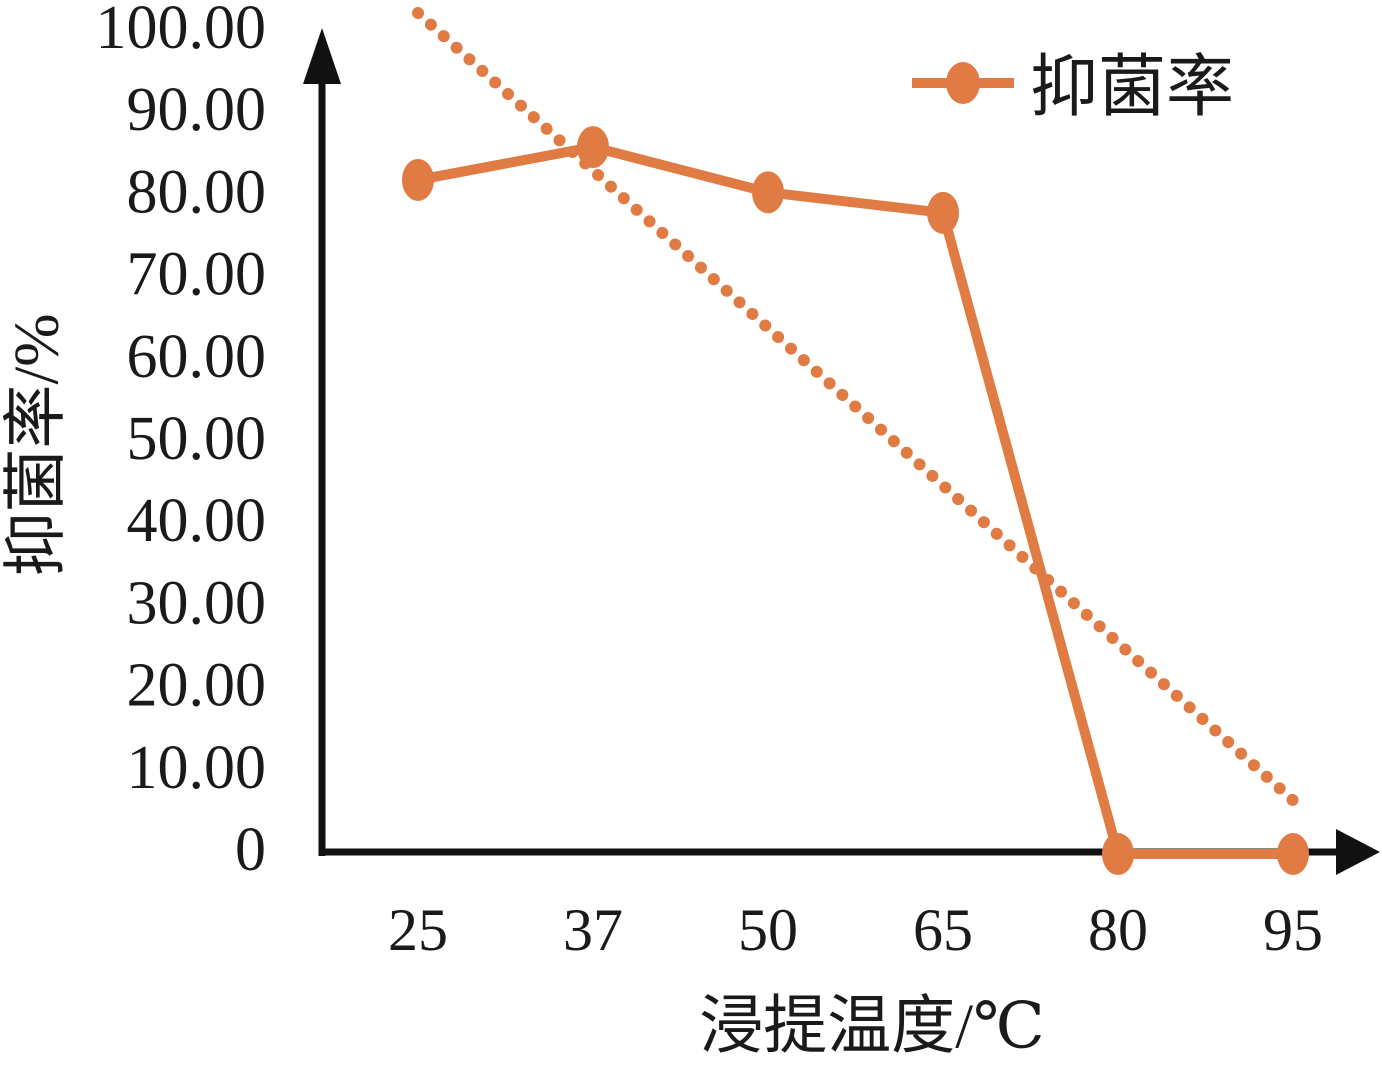 The width and height of the screenshot is (1382, 1071). What do you see at coordinates (197, 521) in the screenshot?
I see `y-tick-label: 40.00` at bounding box center [197, 521].